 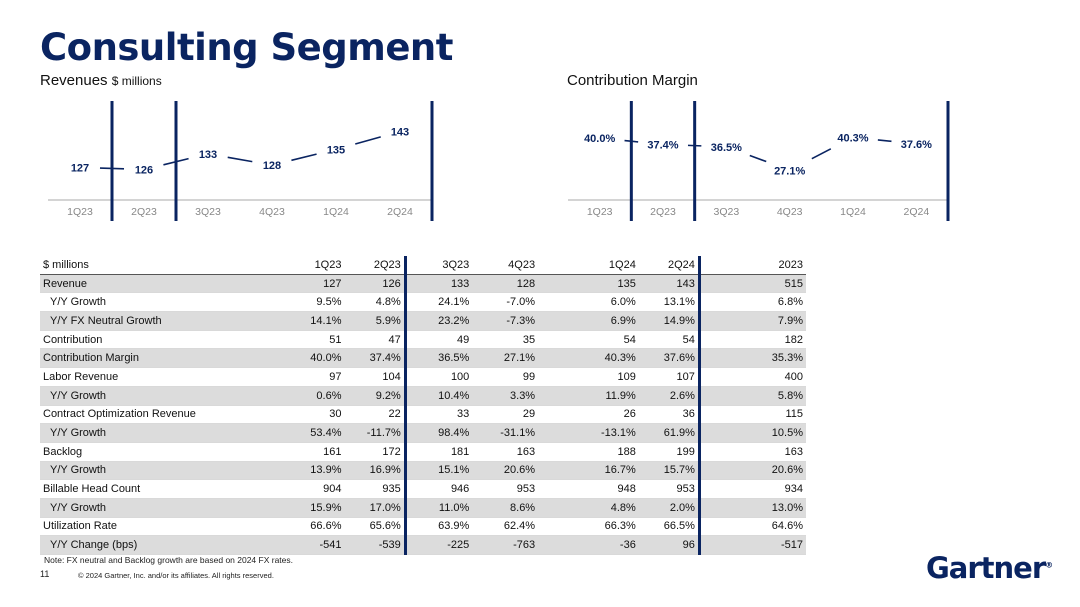 What do you see at coordinates (315, 433) in the screenshot?
I see `cell-1q23: 53.4%` at bounding box center [315, 433].